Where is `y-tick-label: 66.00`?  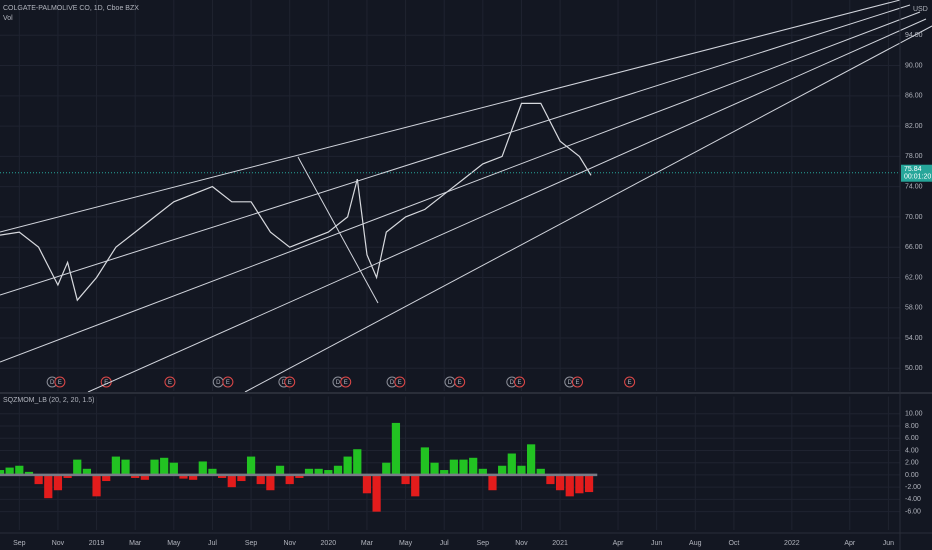 y-tick-label: 66.00 is located at coordinates (914, 247).